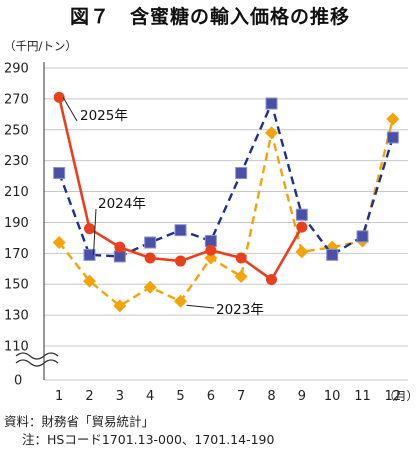  What do you see at coordinates (18, 381) in the screenshot?
I see `y-tick-label-zero: 0` at bounding box center [18, 381].